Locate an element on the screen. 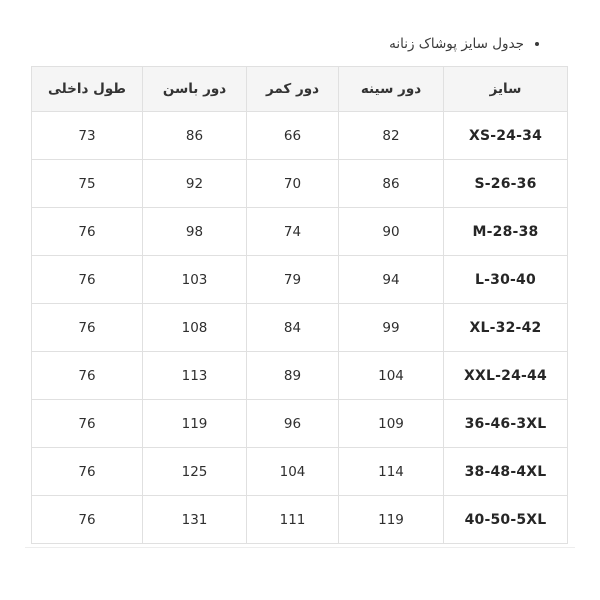 The width and height of the screenshot is (600, 600). column-header-hip: دور باسن is located at coordinates (194, 89).